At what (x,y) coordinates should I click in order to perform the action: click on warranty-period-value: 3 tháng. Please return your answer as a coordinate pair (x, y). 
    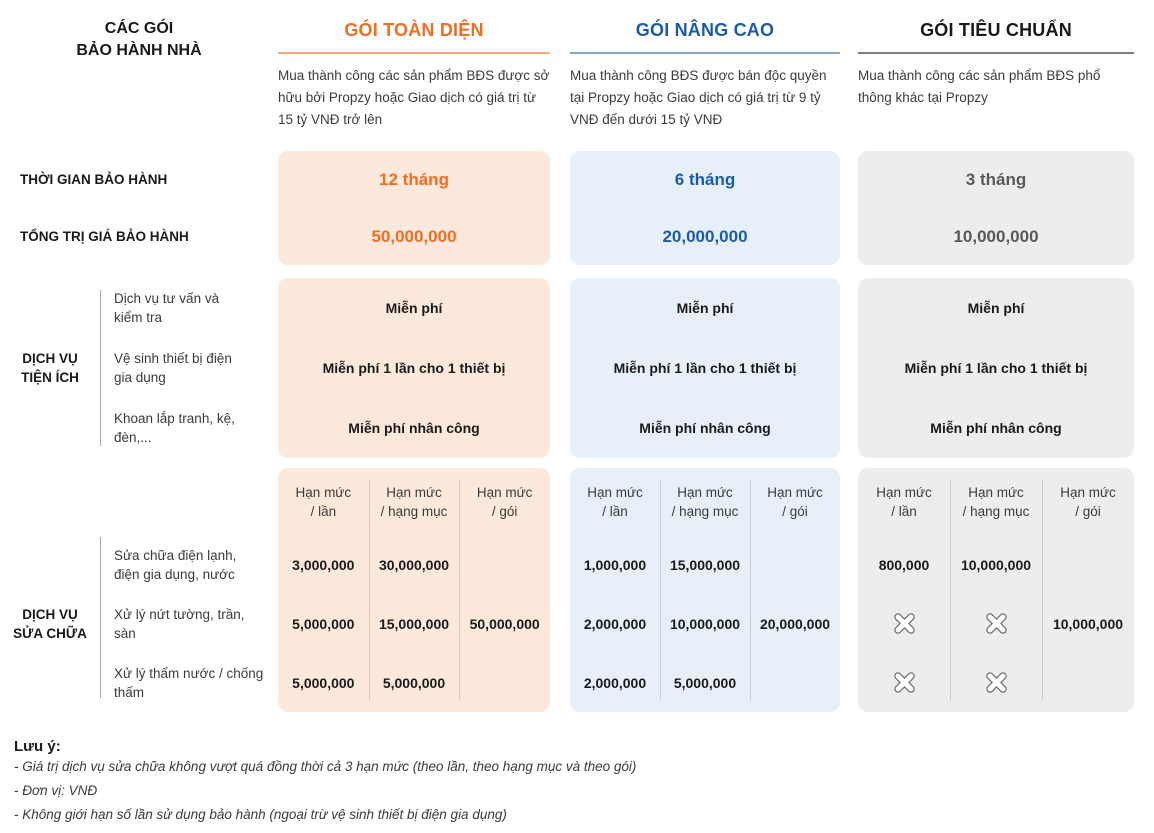
    Looking at the image, I should click on (996, 179).